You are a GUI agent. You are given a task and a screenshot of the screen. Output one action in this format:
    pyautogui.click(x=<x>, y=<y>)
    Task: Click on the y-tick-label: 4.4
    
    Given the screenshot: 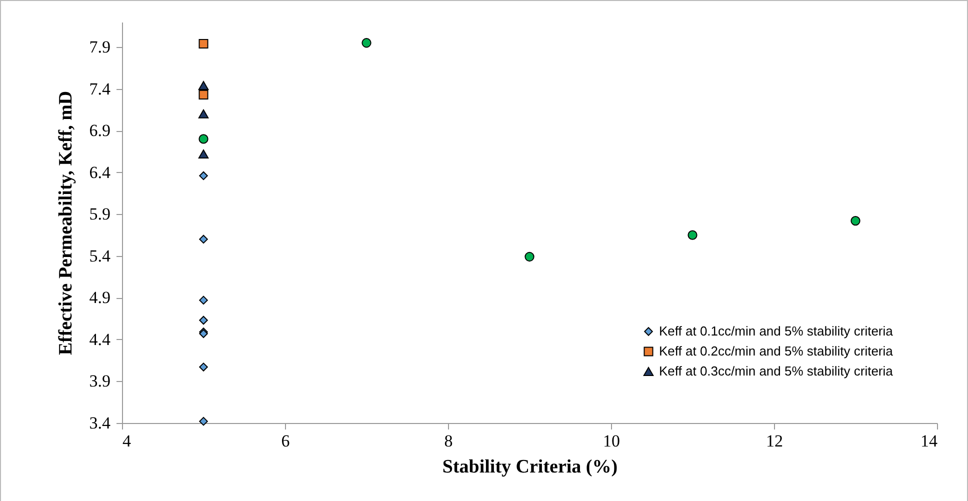 What is the action you would take?
    pyautogui.click(x=100, y=339)
    